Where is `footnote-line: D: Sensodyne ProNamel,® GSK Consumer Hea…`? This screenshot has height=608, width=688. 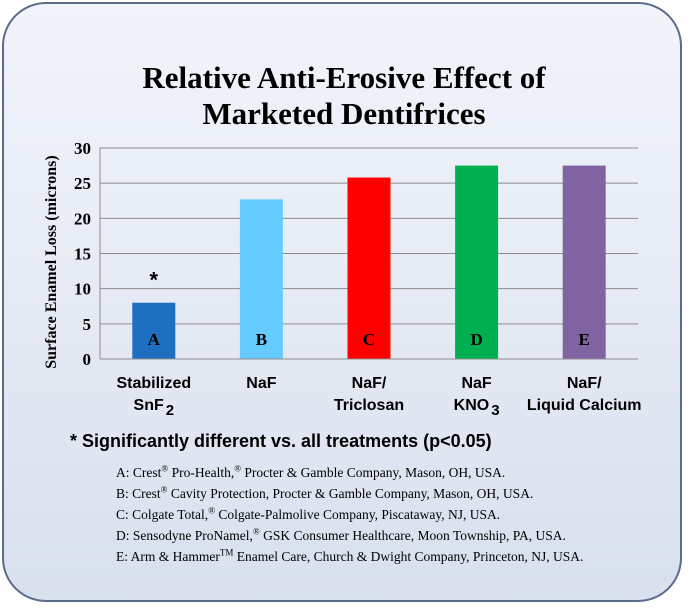 footnote-line: D: Sensodyne ProNamel,® GSK Consumer Hea… is located at coordinates (341, 534).